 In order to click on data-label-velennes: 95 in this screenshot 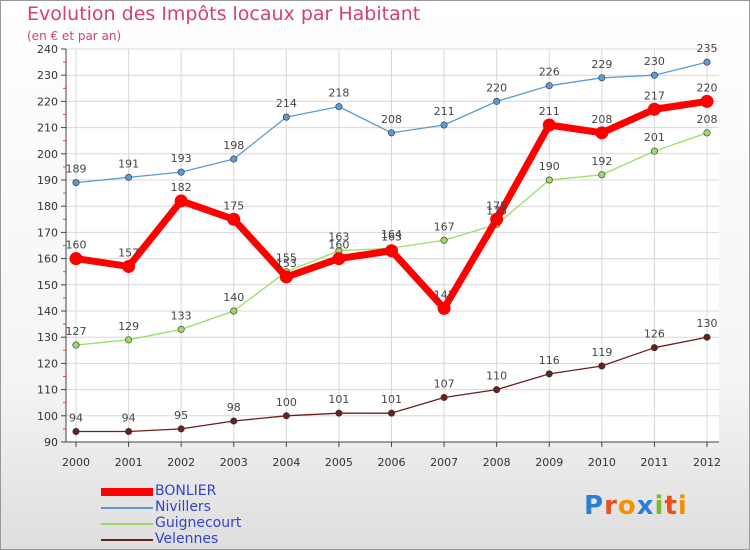, I will do `click(181, 415)`.